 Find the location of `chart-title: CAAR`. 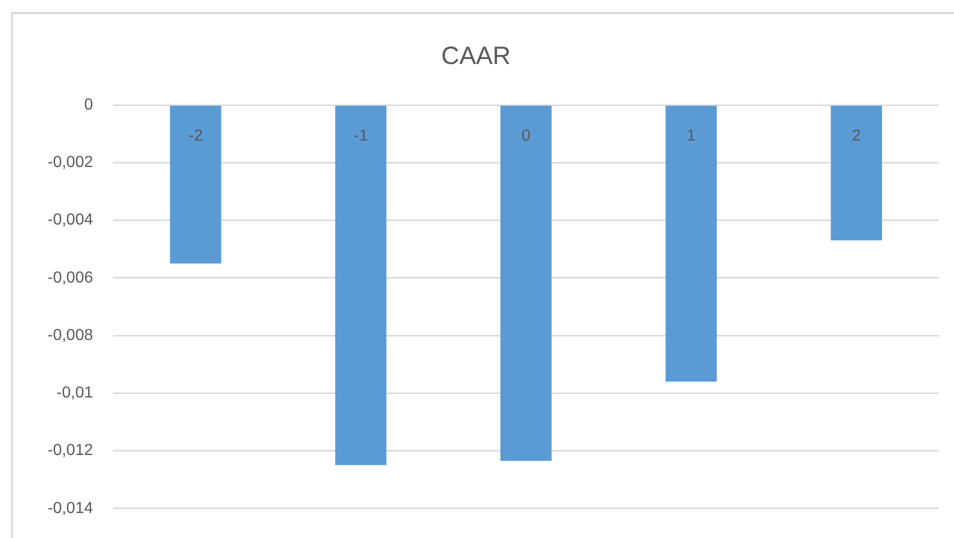

chart-title: CAAR is located at coordinates (476, 56).